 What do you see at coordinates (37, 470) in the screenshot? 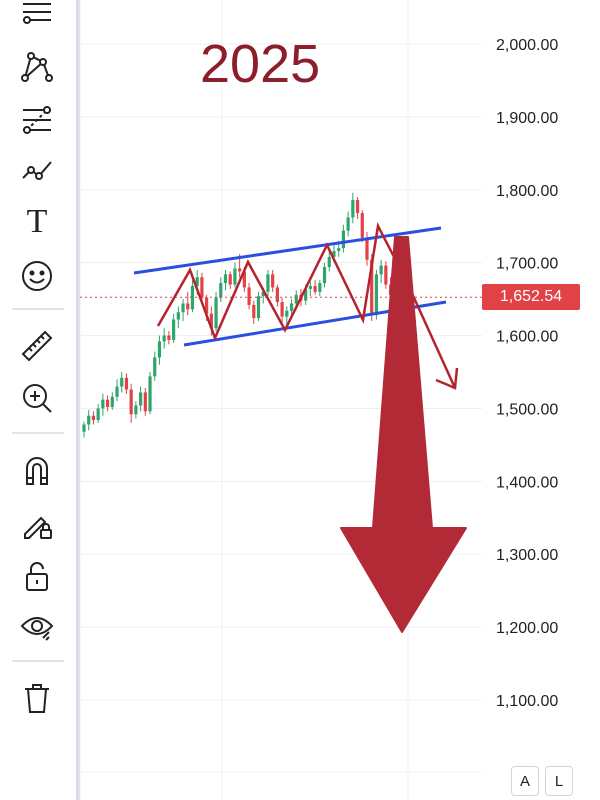
I see `magnet-icon` at bounding box center [37, 470].